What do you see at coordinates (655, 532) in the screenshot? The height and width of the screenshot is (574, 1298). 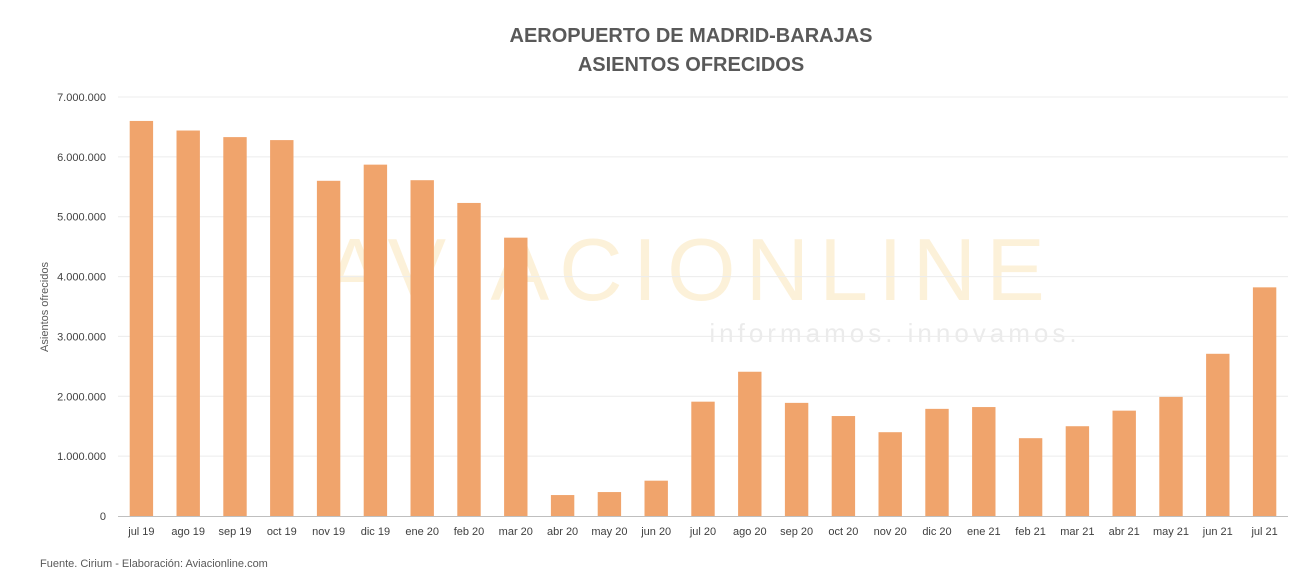 I see `x-tick-label: jun 20` at bounding box center [655, 532].